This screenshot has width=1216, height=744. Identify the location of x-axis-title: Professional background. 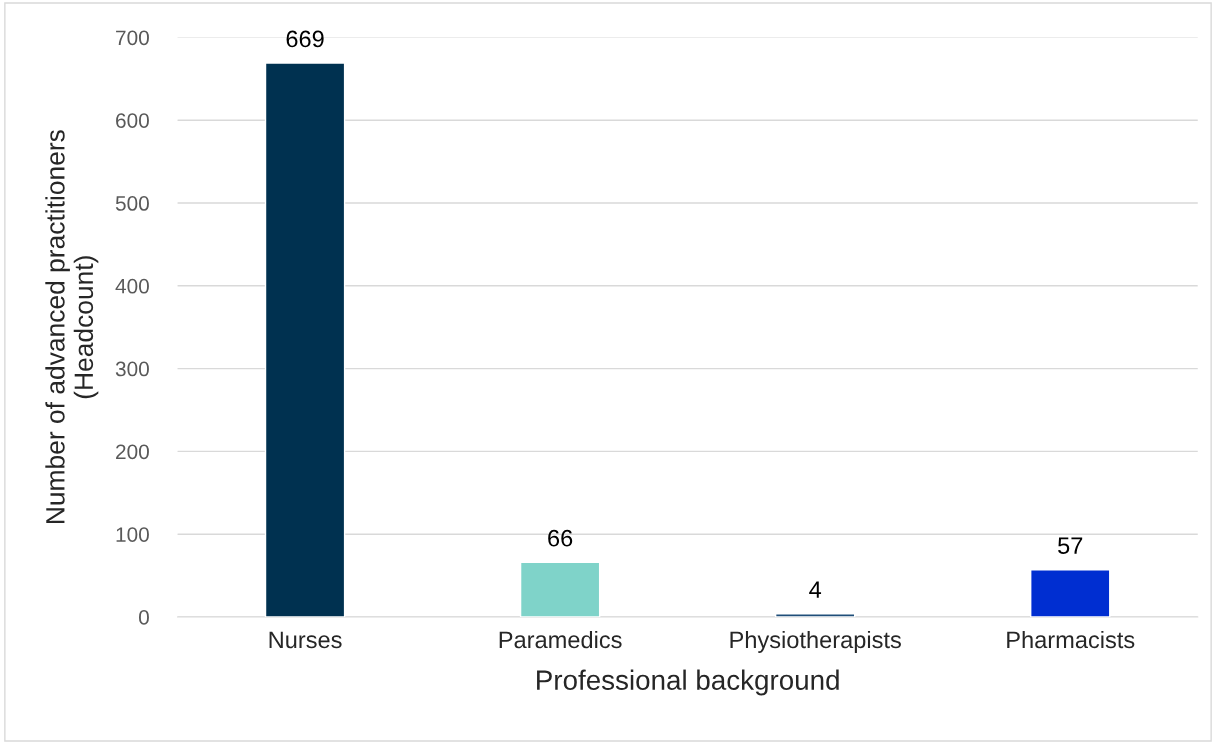
(688, 682).